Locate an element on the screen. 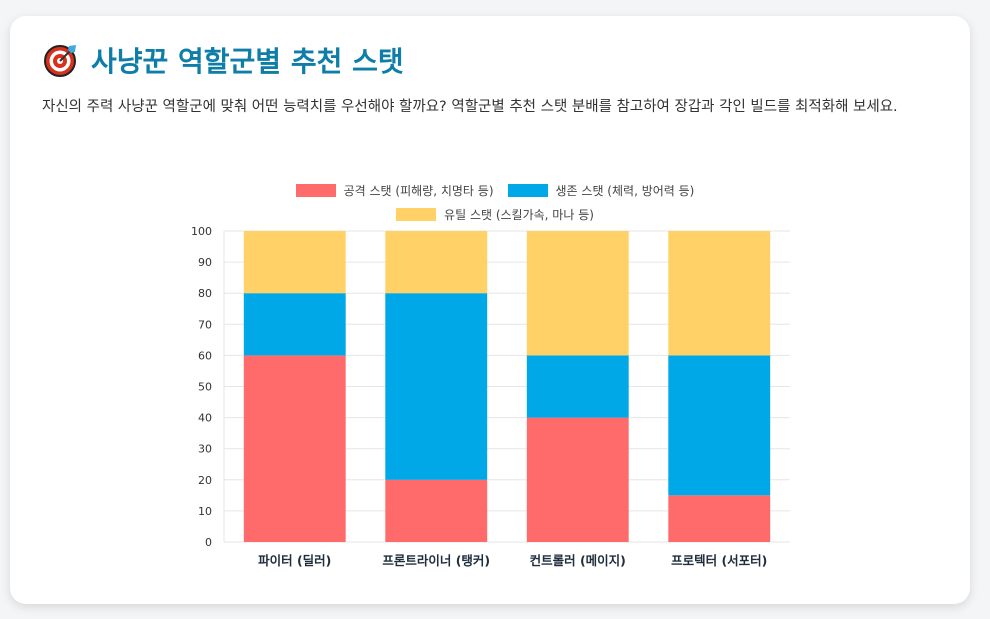  legend-item-attack: 공격 스탯 (피해량, 치명타 등) is located at coordinates (394, 190).